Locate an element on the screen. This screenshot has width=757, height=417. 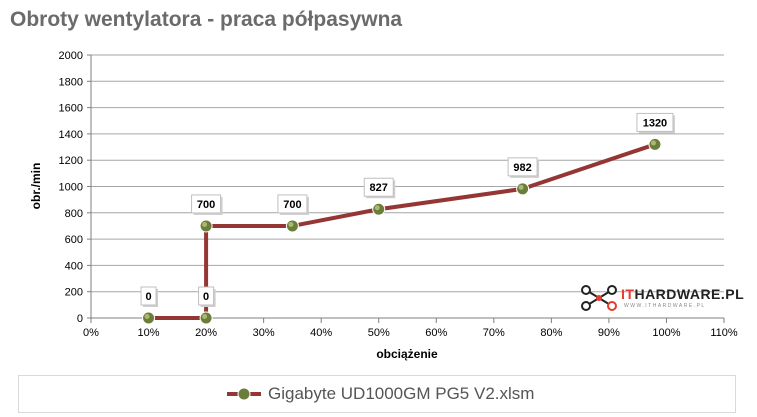
tick-label-y: 1000 is located at coordinates (71, 188).